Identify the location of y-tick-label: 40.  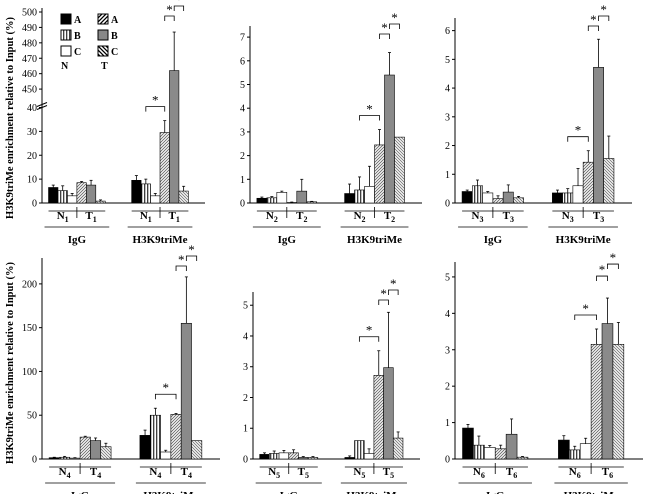
(32, 108).